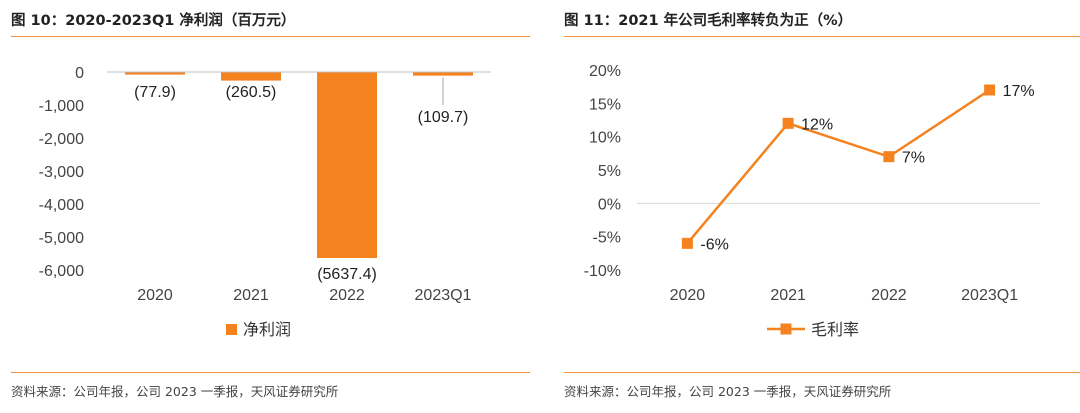 Image resolution: width=1080 pixels, height=413 pixels. What do you see at coordinates (835, 330) in the screenshot?
I see `legend-label: 毛利率` at bounding box center [835, 330].